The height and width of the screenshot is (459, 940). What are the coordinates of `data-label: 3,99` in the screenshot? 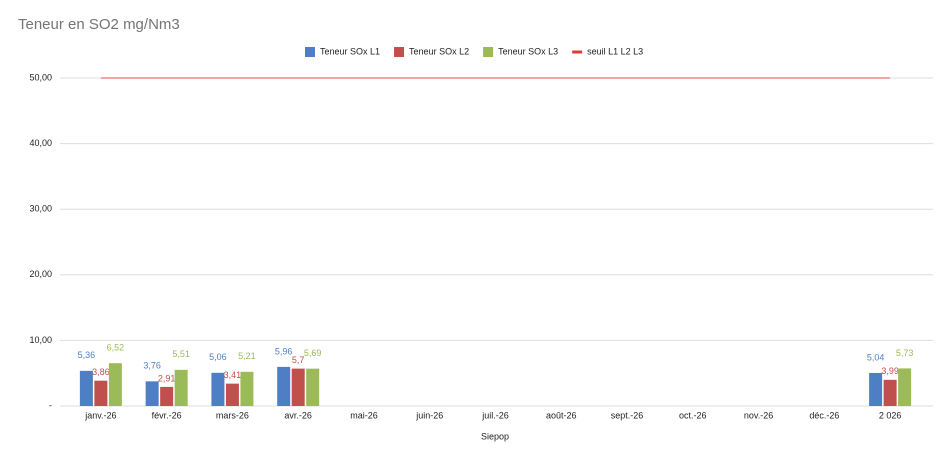 It's located at (890, 371).